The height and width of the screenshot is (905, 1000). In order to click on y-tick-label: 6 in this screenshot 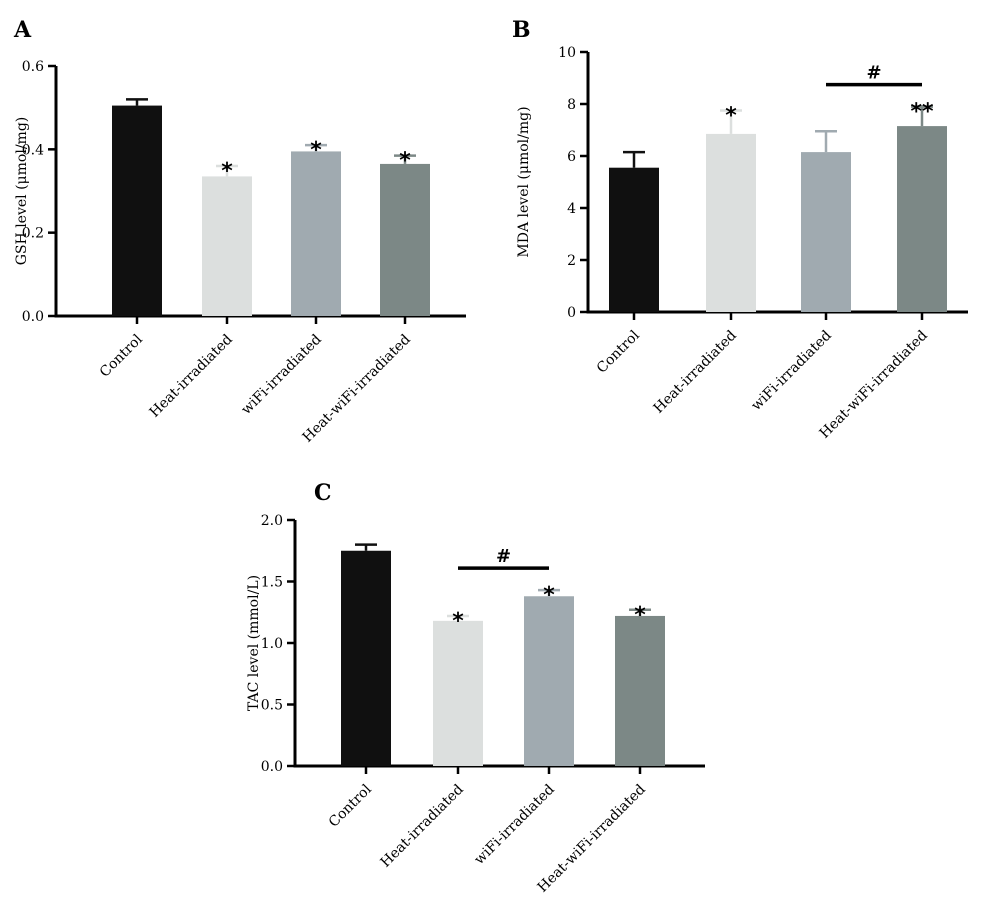, I will do `click(571, 157)`.